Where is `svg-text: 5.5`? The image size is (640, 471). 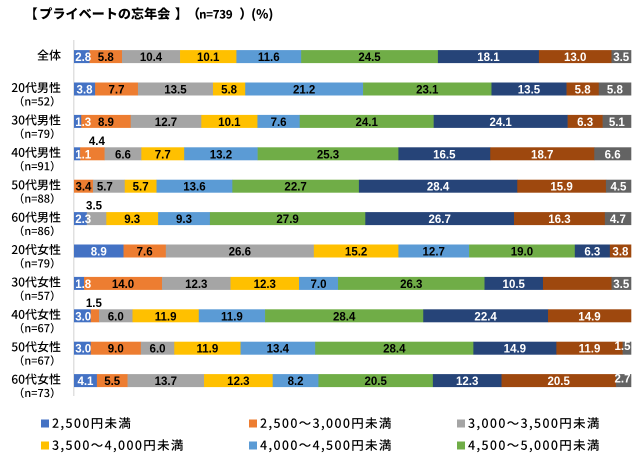 svg-text: 5.5 is located at coordinates (112, 382).